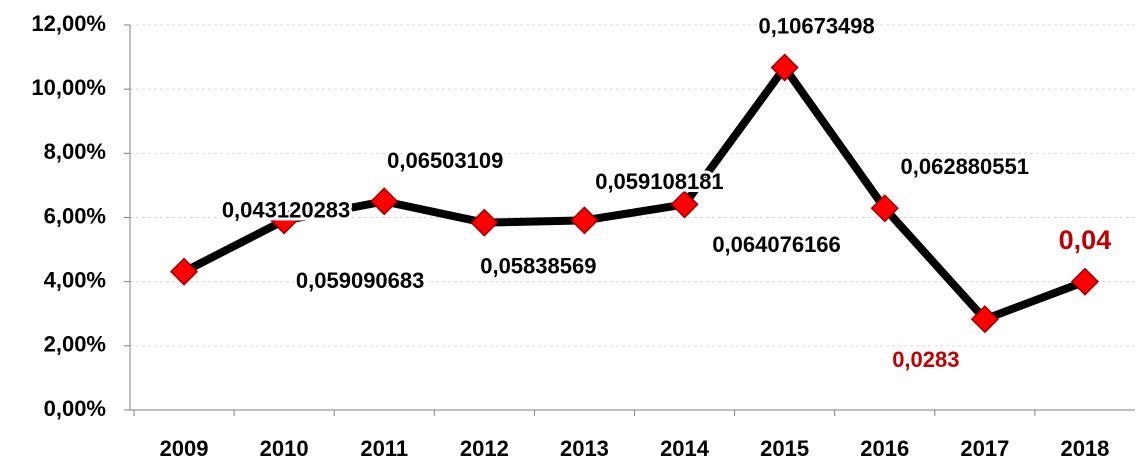 Image resolution: width=1137 pixels, height=464 pixels. What do you see at coordinates (75, 151) in the screenshot?
I see `y-tick-label: 8,00%` at bounding box center [75, 151].